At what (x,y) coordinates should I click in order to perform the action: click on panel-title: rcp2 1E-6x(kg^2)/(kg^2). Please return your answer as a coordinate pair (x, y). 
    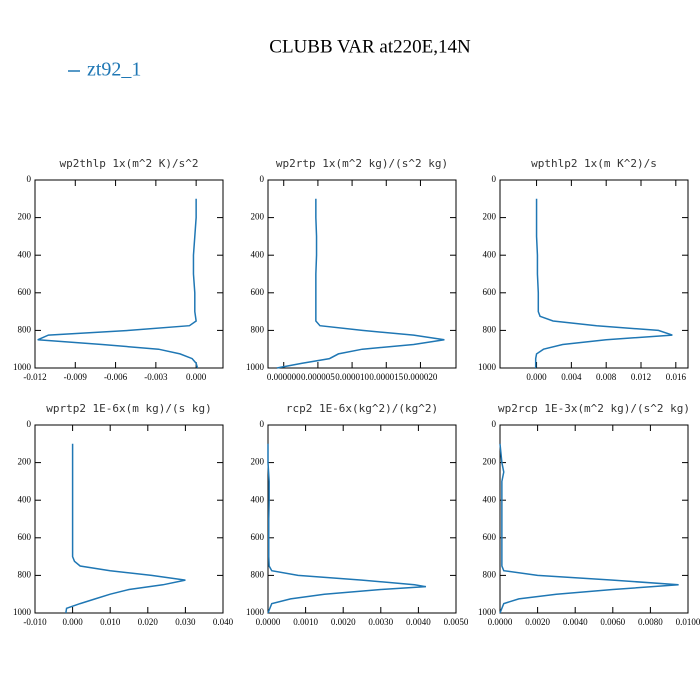
    Looking at the image, I should click on (362, 408).